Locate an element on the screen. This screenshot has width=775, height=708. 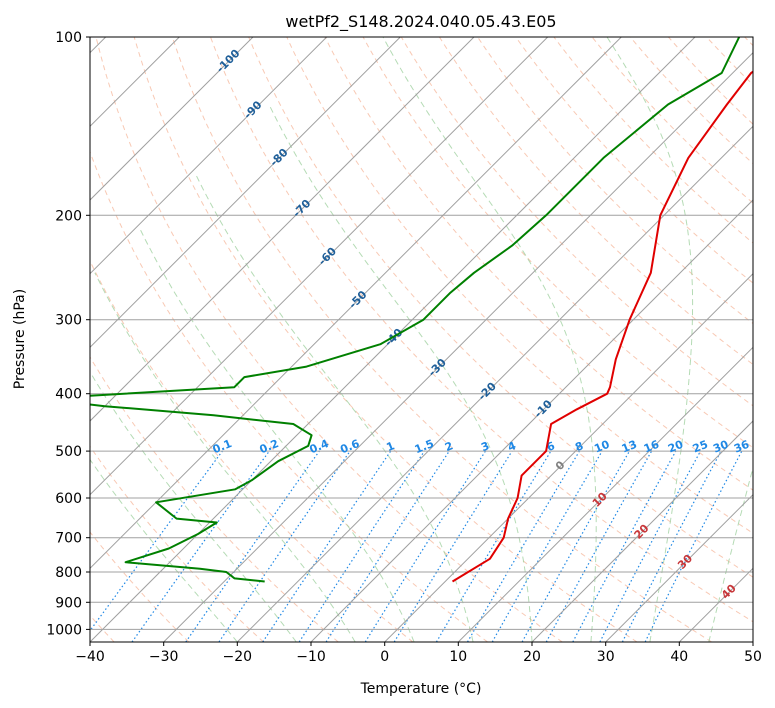
x-tick-label: 40 is located at coordinates (679, 657).